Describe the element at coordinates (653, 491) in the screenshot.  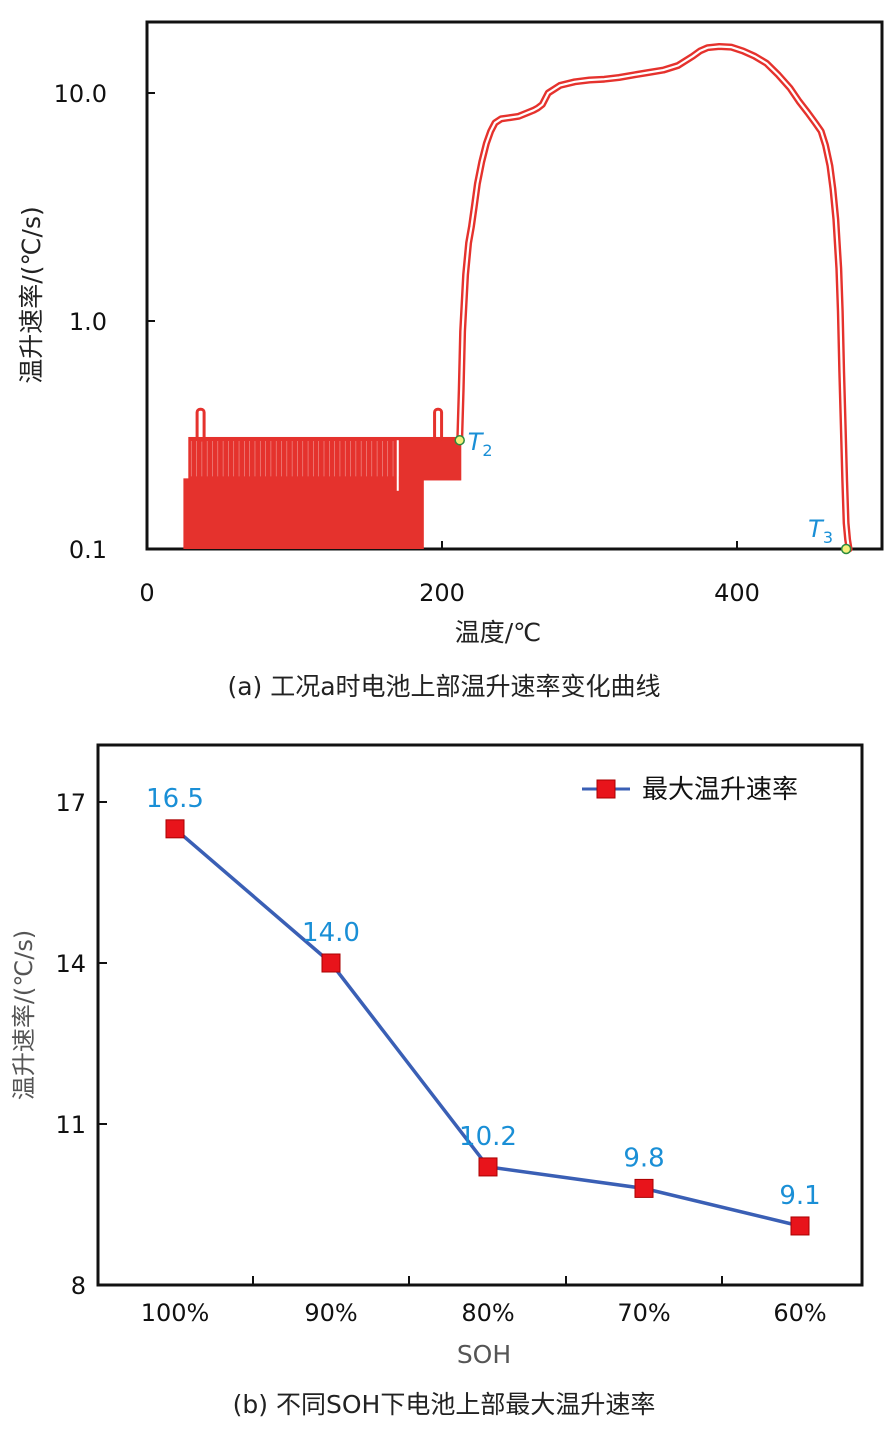
I see `chart-a-annotations: T2 T3` at that location.